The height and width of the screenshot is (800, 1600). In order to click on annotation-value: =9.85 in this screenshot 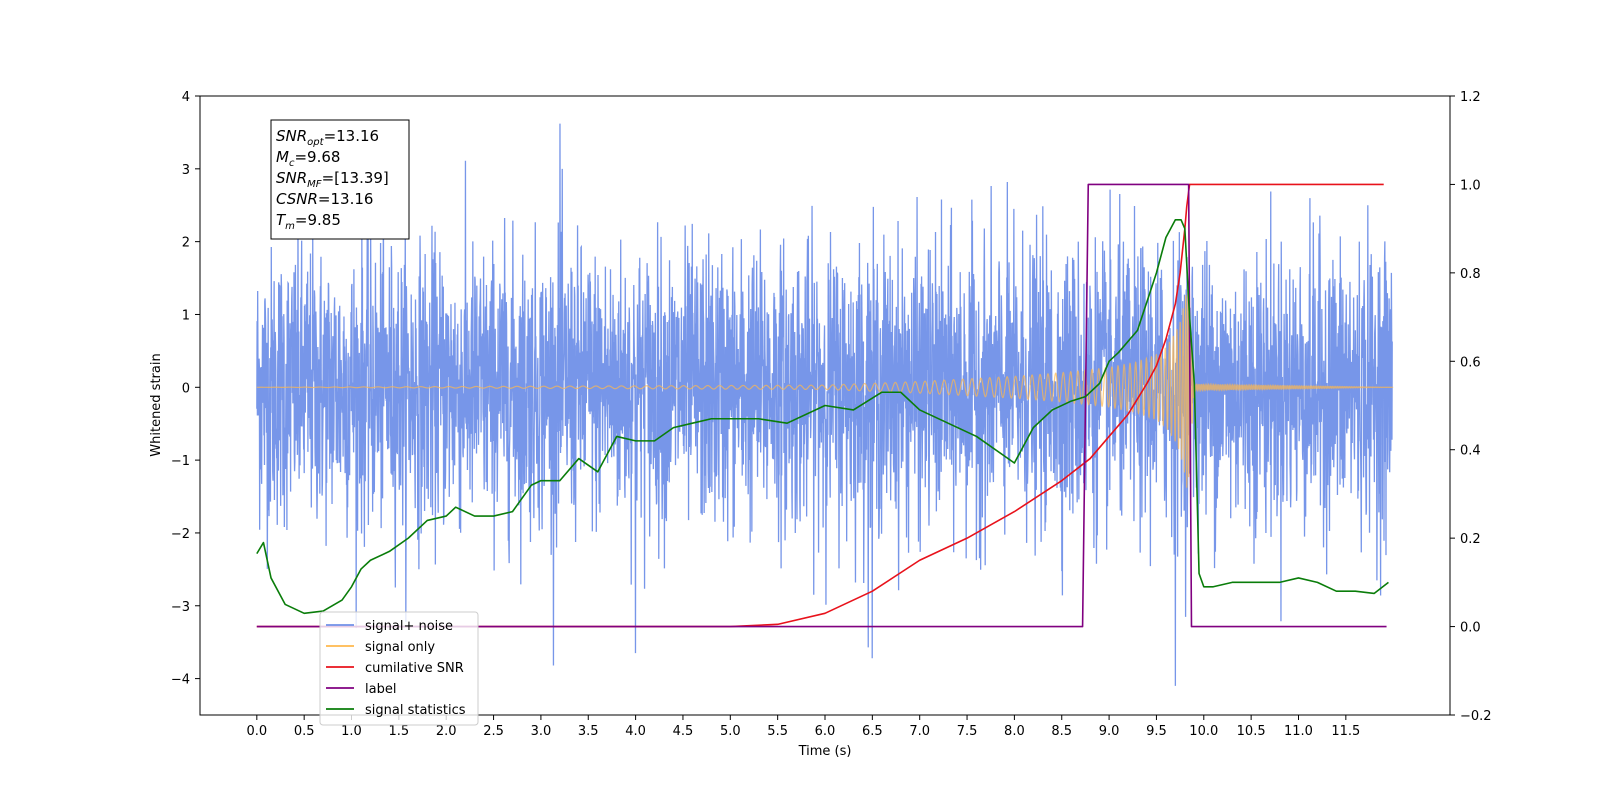, I will do `click(318, 220)`.